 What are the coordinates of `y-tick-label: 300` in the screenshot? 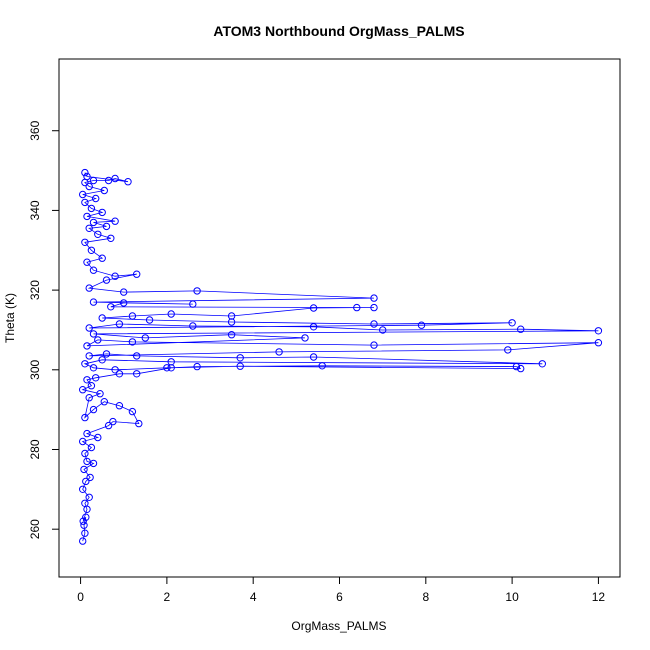 It's located at (35, 369).